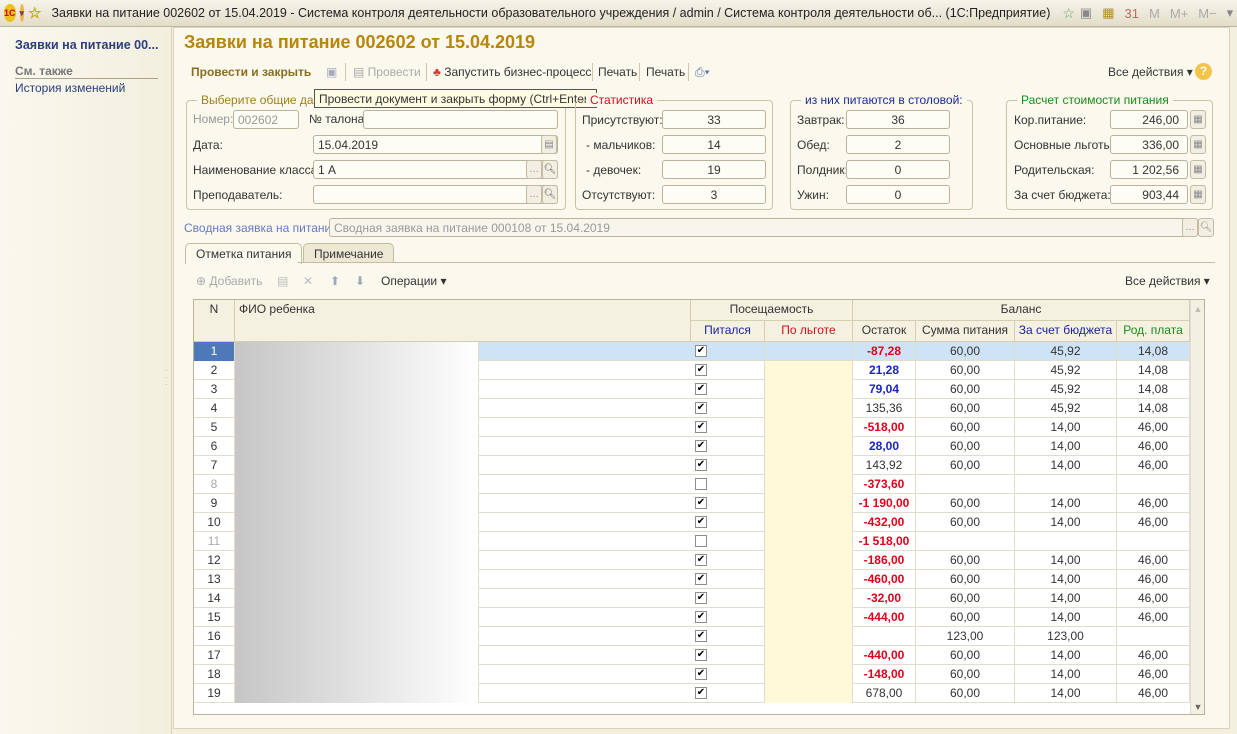  What do you see at coordinates (463, 321) in the screenshot?
I see `col-header-fio: ФИО ребенка` at bounding box center [463, 321].